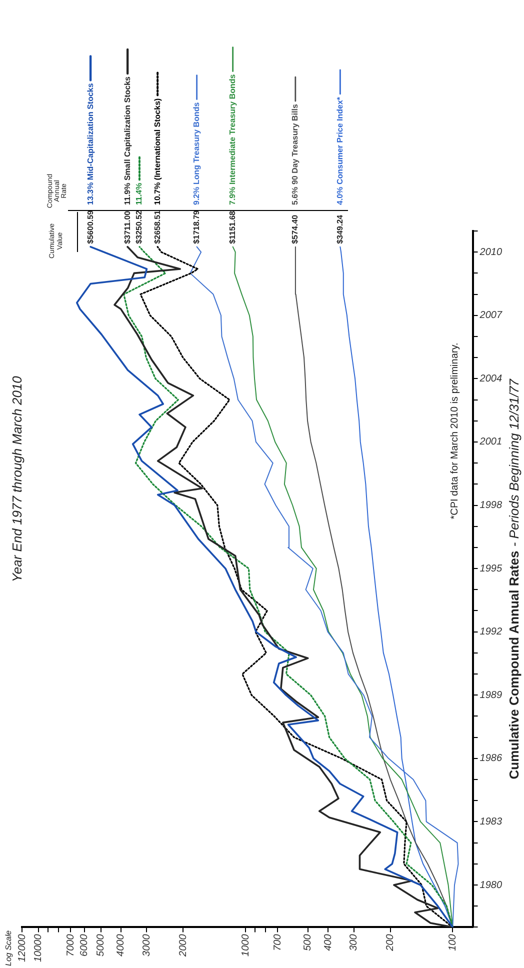 The height and width of the screenshot is (968, 524). I want to click on annotation: $2658.51, so click(157, 227).